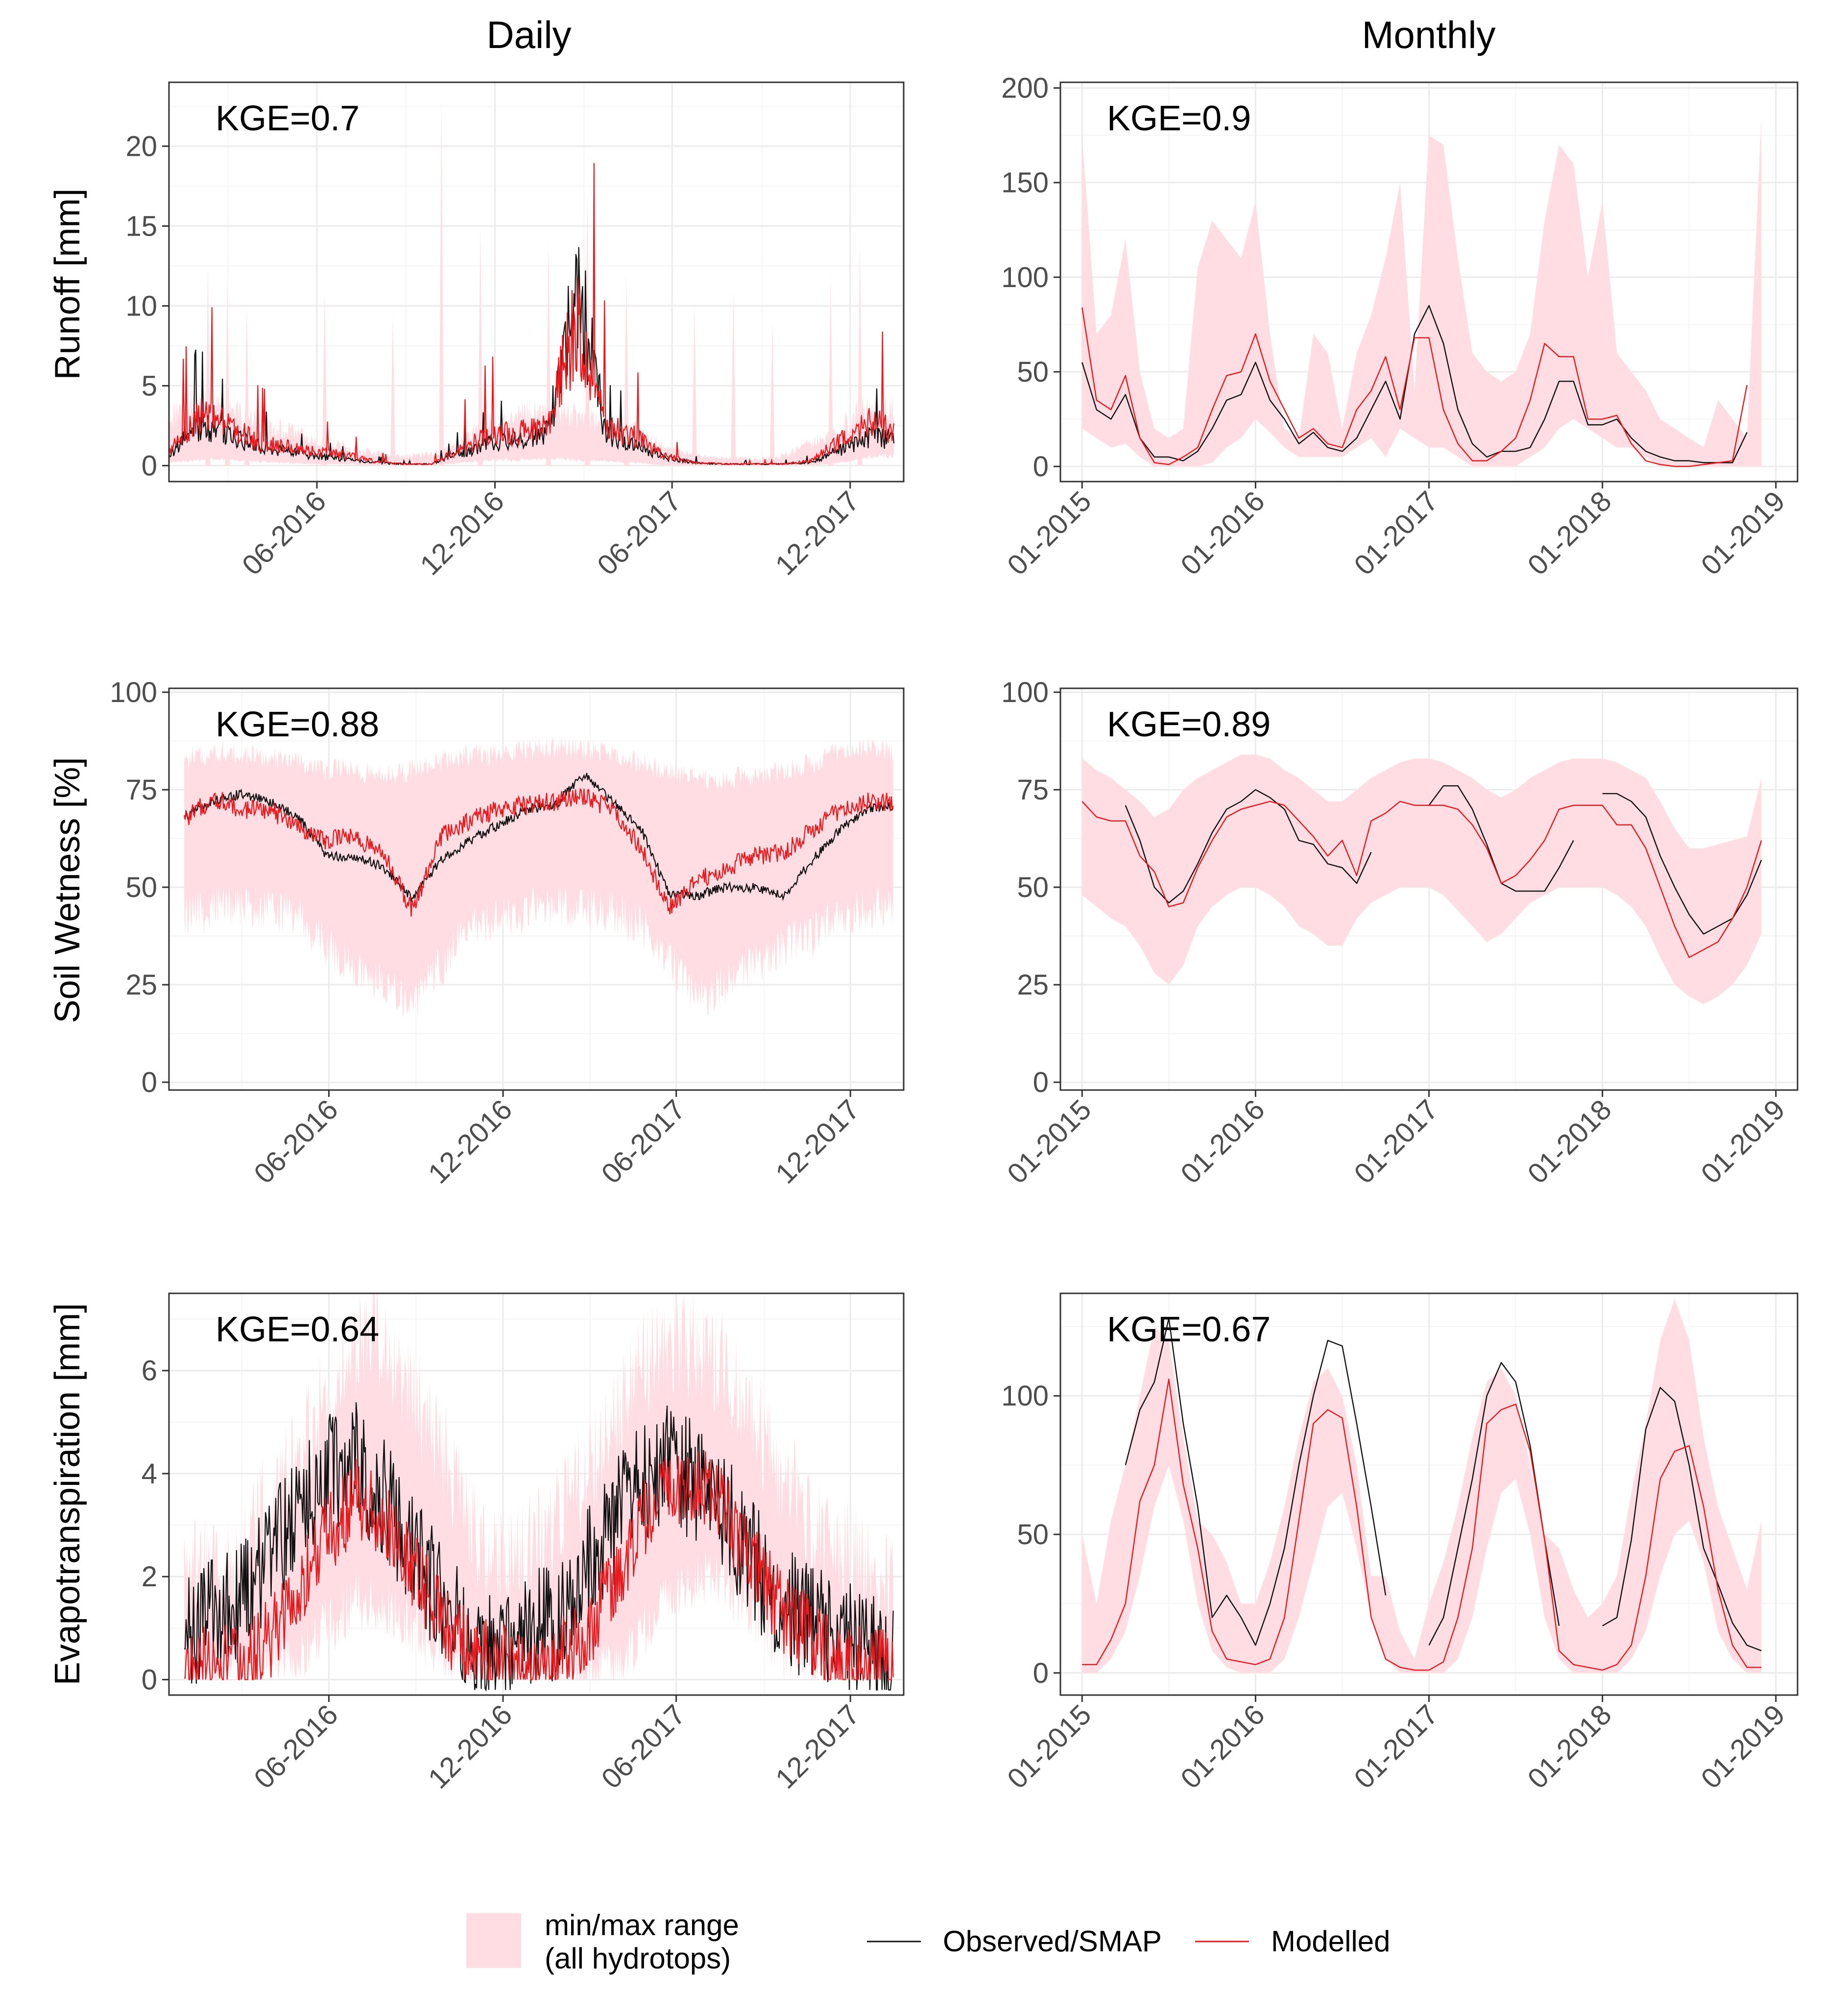 The image size is (1848, 2014). I want to click on y-tick-label: 150, so click(1025, 183).